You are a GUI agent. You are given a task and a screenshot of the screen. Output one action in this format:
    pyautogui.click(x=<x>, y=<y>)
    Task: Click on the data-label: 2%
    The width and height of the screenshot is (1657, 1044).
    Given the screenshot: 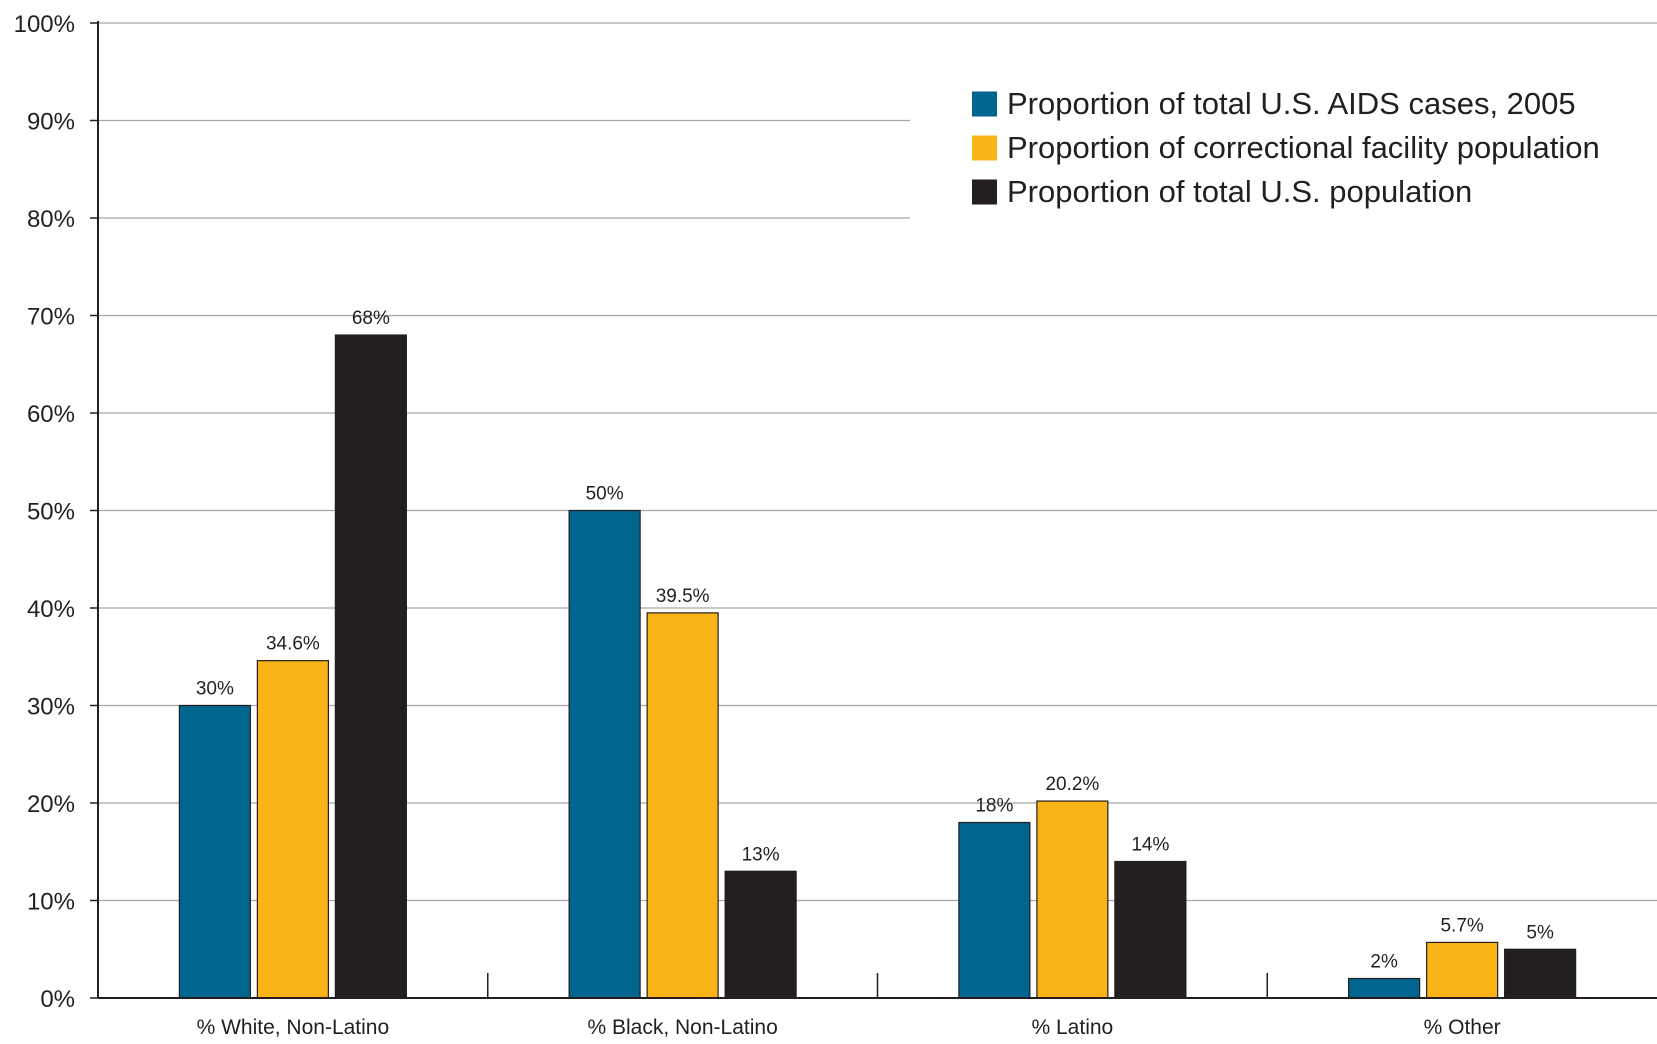 What is the action you would take?
    pyautogui.click(x=1384, y=962)
    